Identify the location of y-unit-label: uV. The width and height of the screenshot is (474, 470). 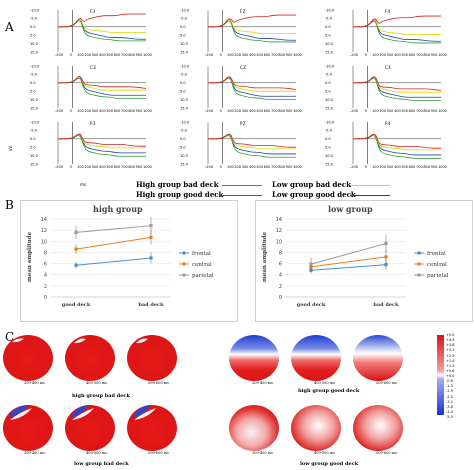
(11, 148).